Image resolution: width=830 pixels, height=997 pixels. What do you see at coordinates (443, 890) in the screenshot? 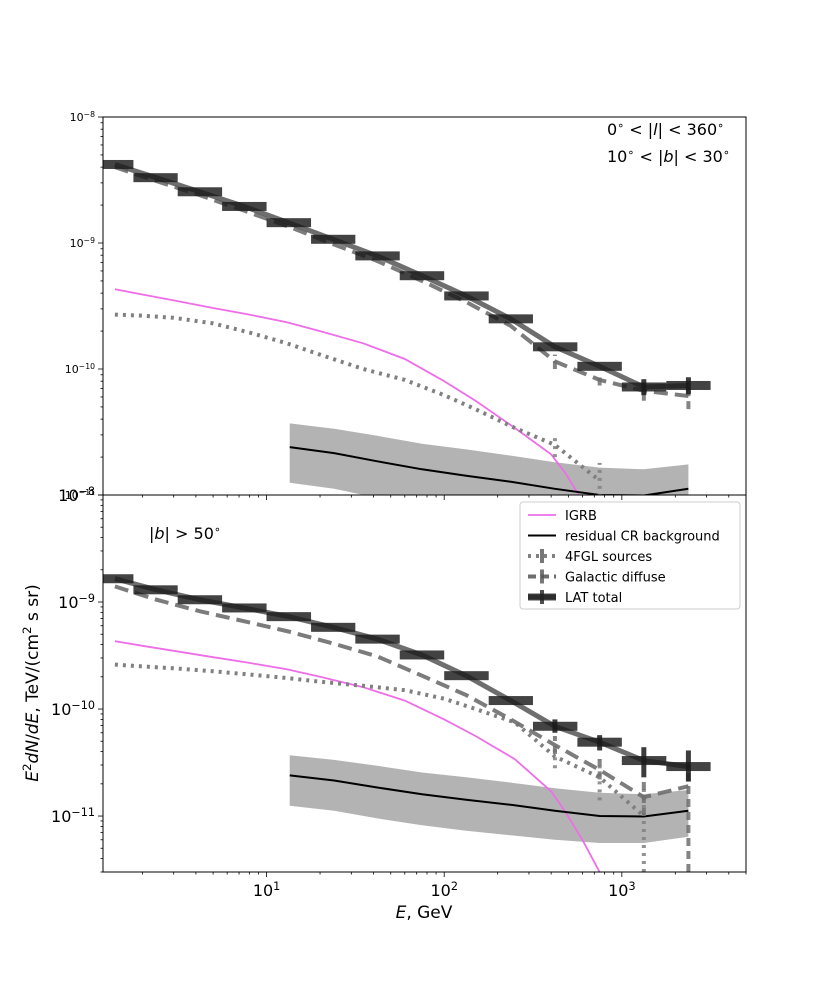
I see `x-tick-label: 10²` at bounding box center [443, 890].